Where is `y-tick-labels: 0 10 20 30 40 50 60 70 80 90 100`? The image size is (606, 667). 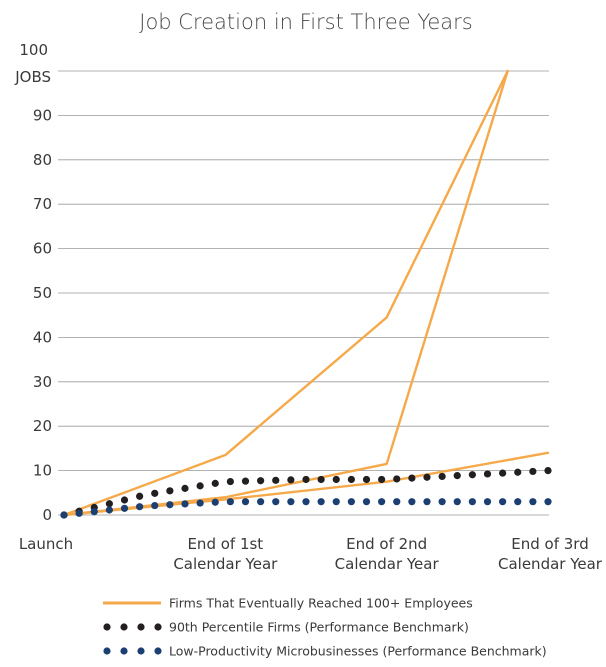
y-tick-labels: 0 10 20 30 40 50 60 70 80 90 100 is located at coordinates (35, 282).